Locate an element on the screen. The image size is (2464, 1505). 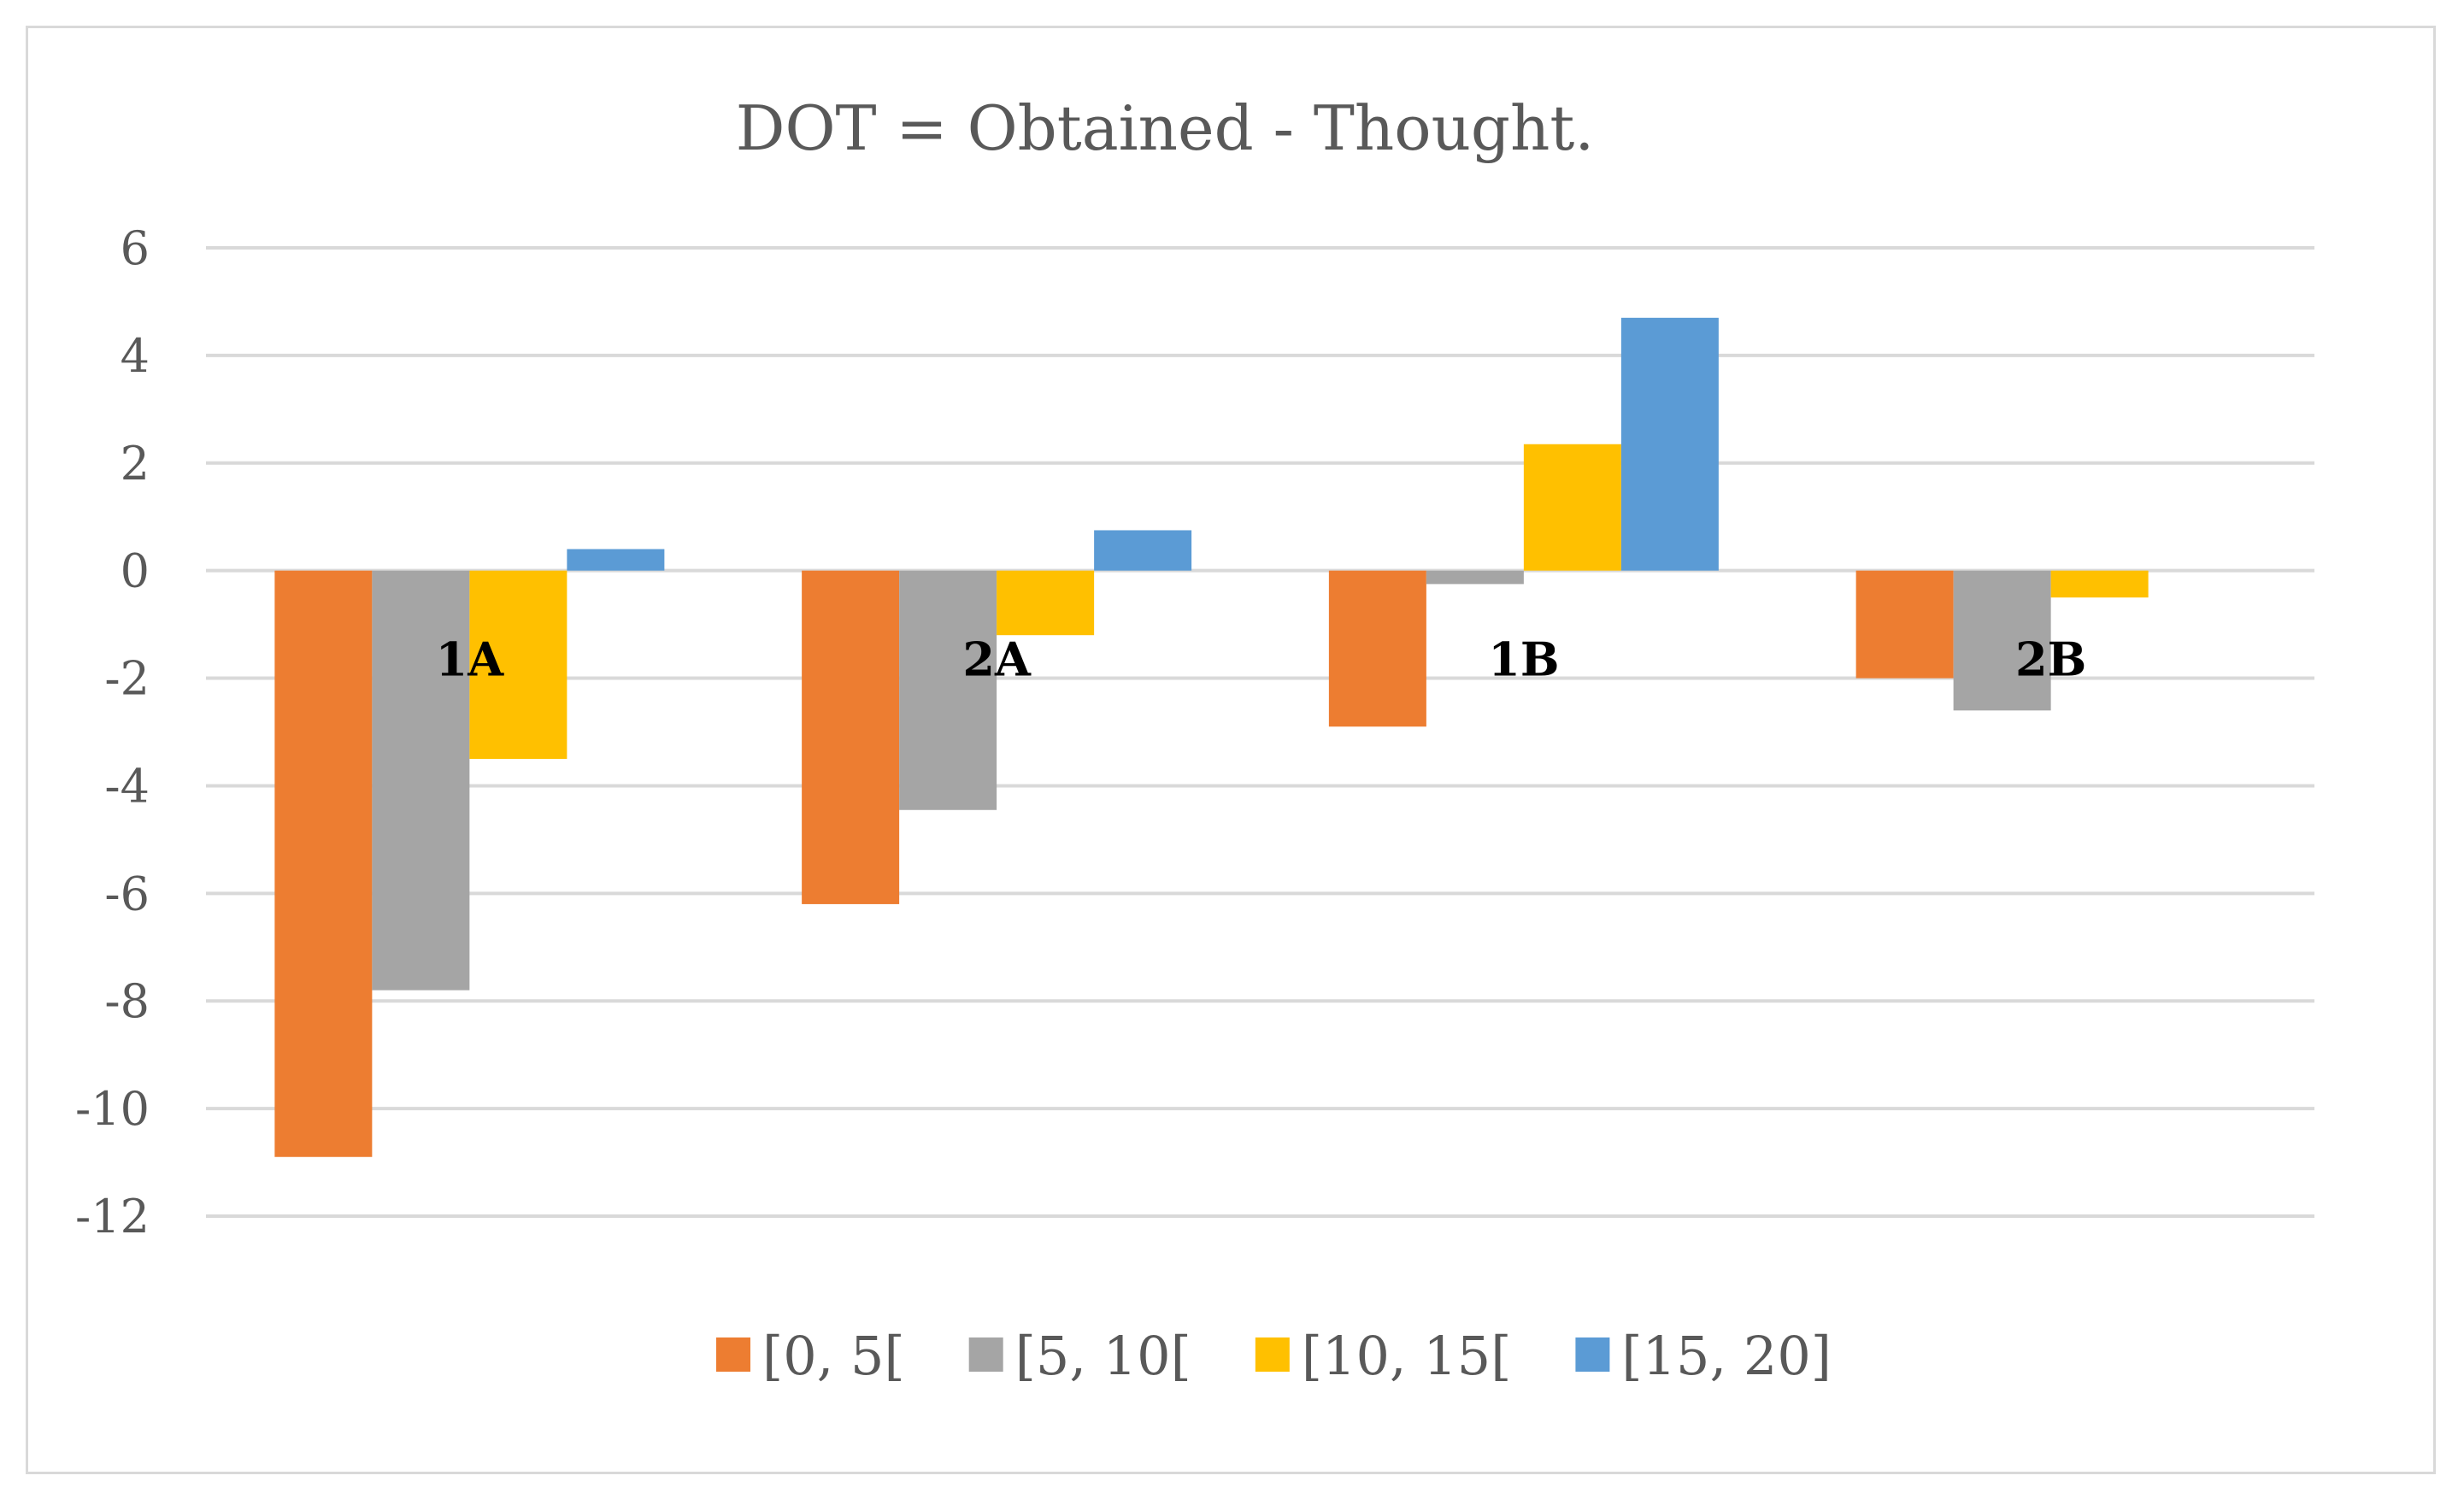
legend-label: [10, 15[ is located at coordinates (1407, 1356).